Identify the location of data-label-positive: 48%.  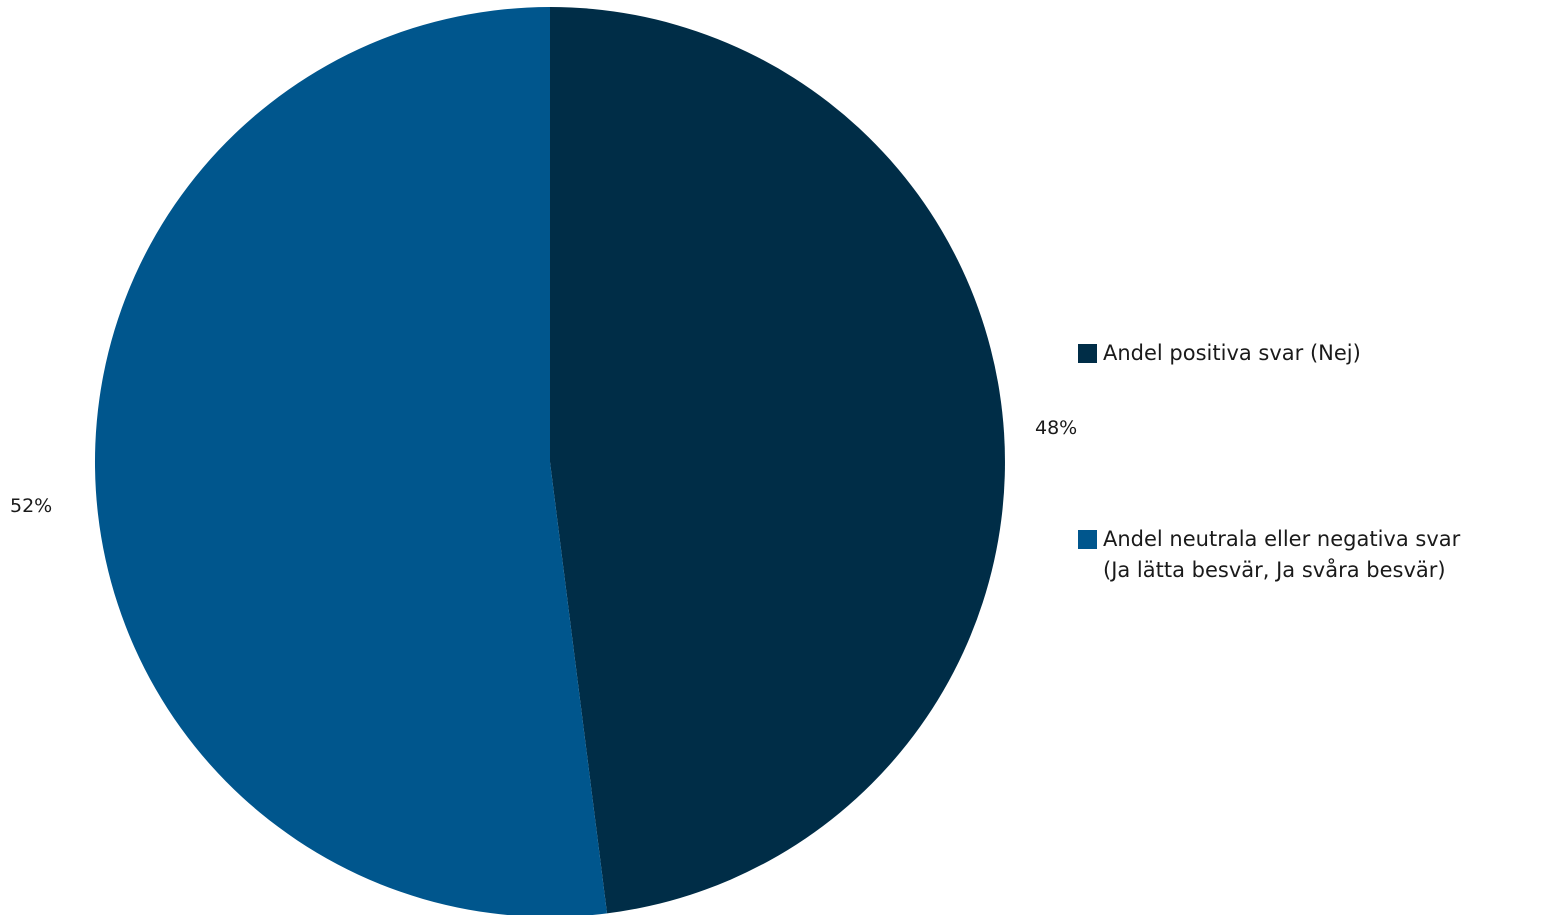
(1056, 428).